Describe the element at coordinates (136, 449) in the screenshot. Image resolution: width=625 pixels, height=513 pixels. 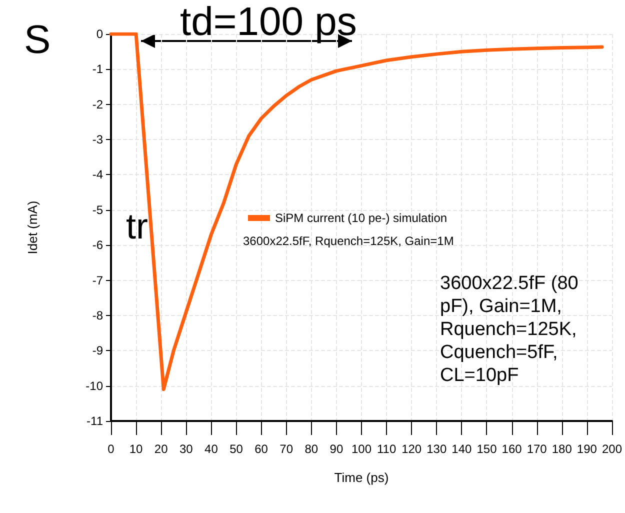
I see `x-tick-label: 10` at that location.